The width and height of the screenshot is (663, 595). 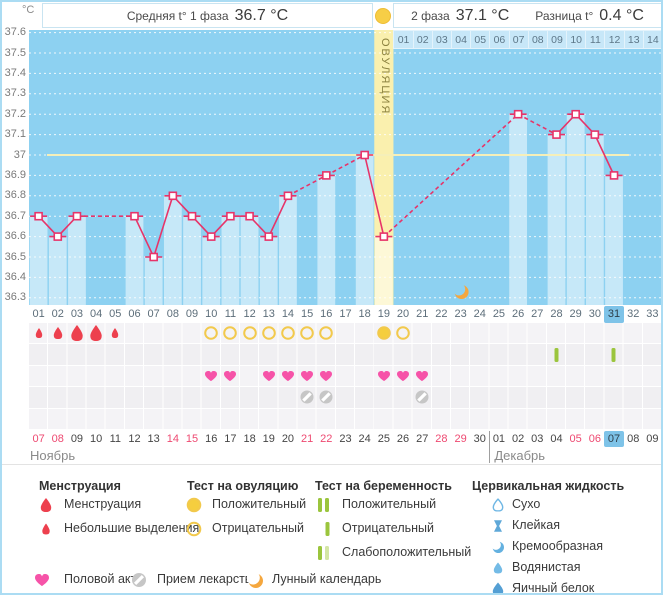 I want to click on cycle-day-19: 19, so click(x=383, y=314).